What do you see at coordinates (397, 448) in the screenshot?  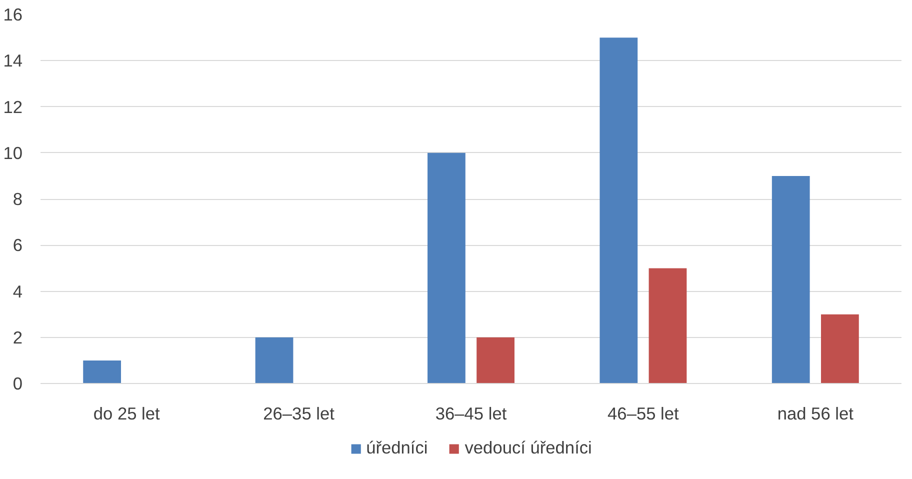 I see `legend-label: úředníci` at bounding box center [397, 448].